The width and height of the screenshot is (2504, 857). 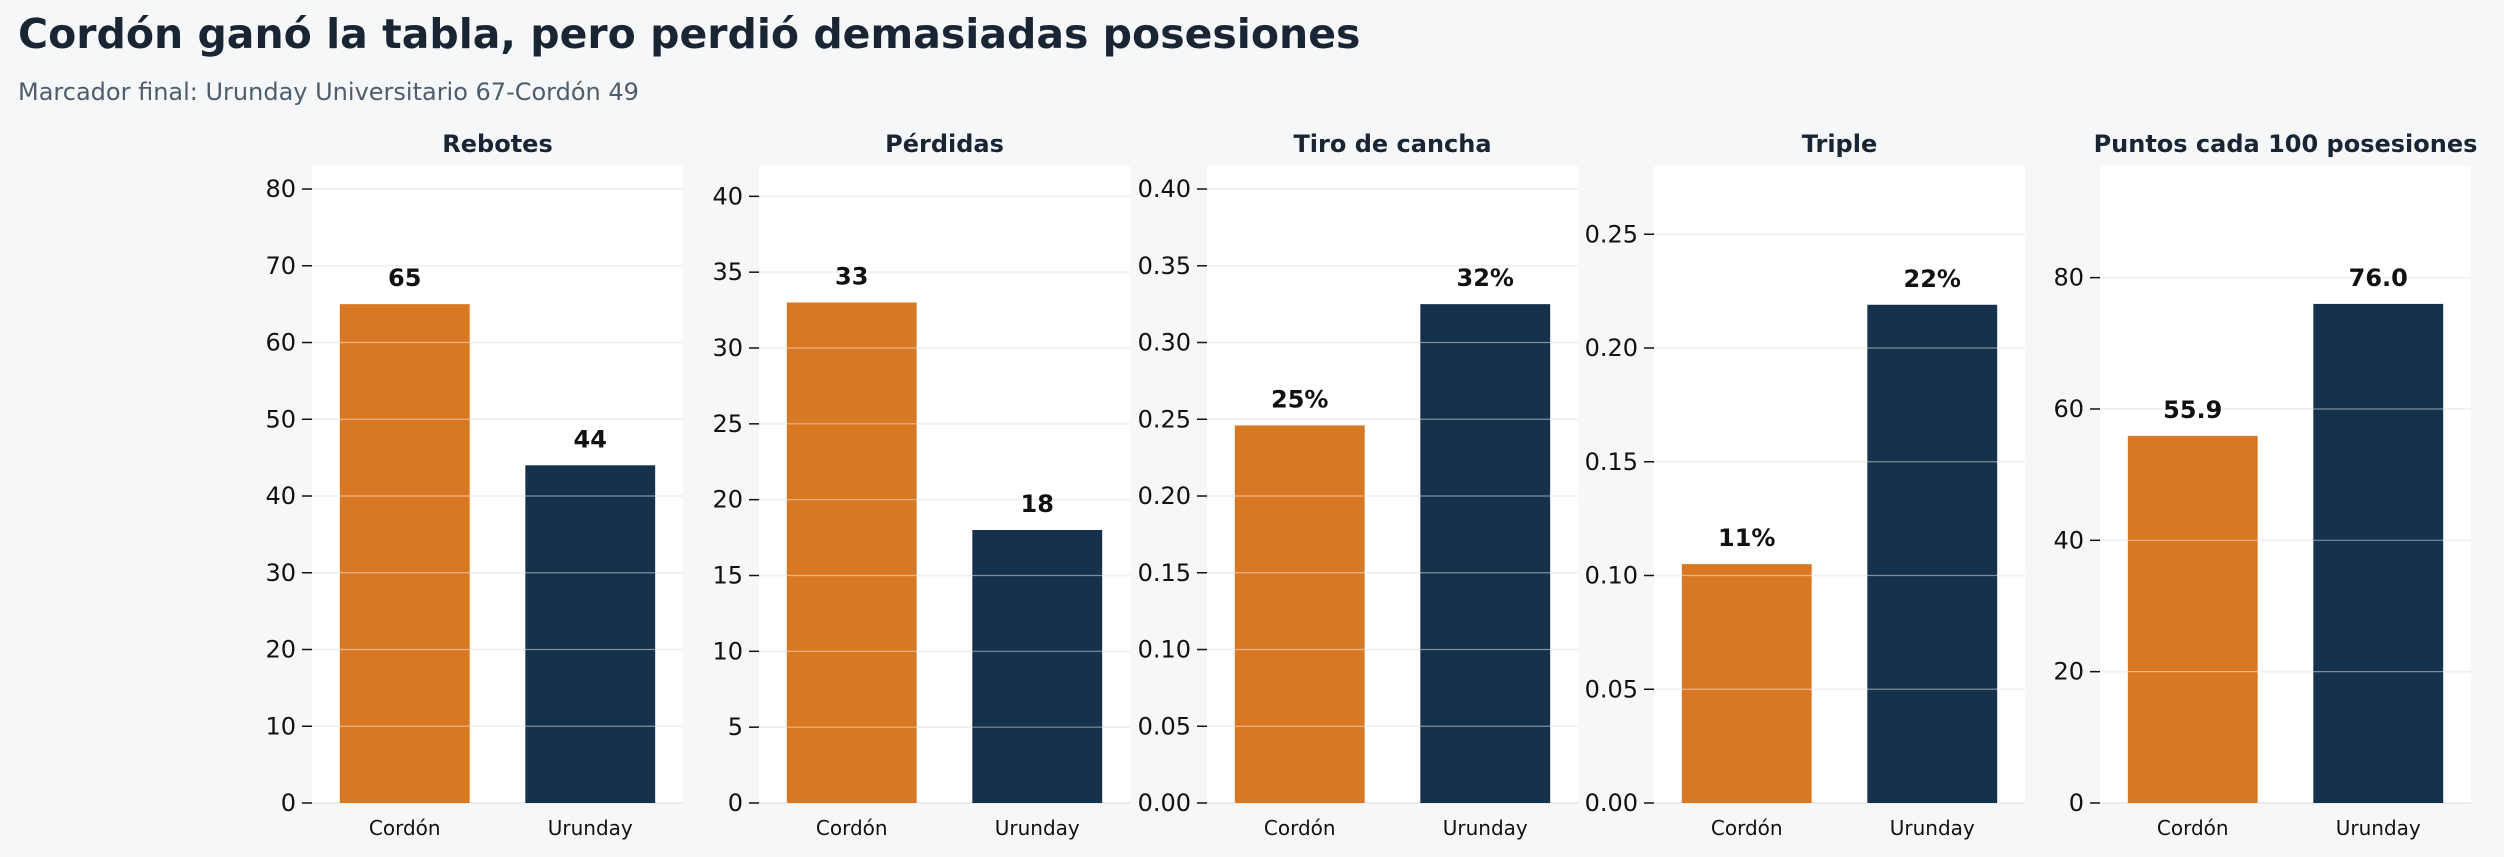 What do you see at coordinates (1164, 189) in the screenshot?
I see `y-tick-label: 0.40` at bounding box center [1164, 189].